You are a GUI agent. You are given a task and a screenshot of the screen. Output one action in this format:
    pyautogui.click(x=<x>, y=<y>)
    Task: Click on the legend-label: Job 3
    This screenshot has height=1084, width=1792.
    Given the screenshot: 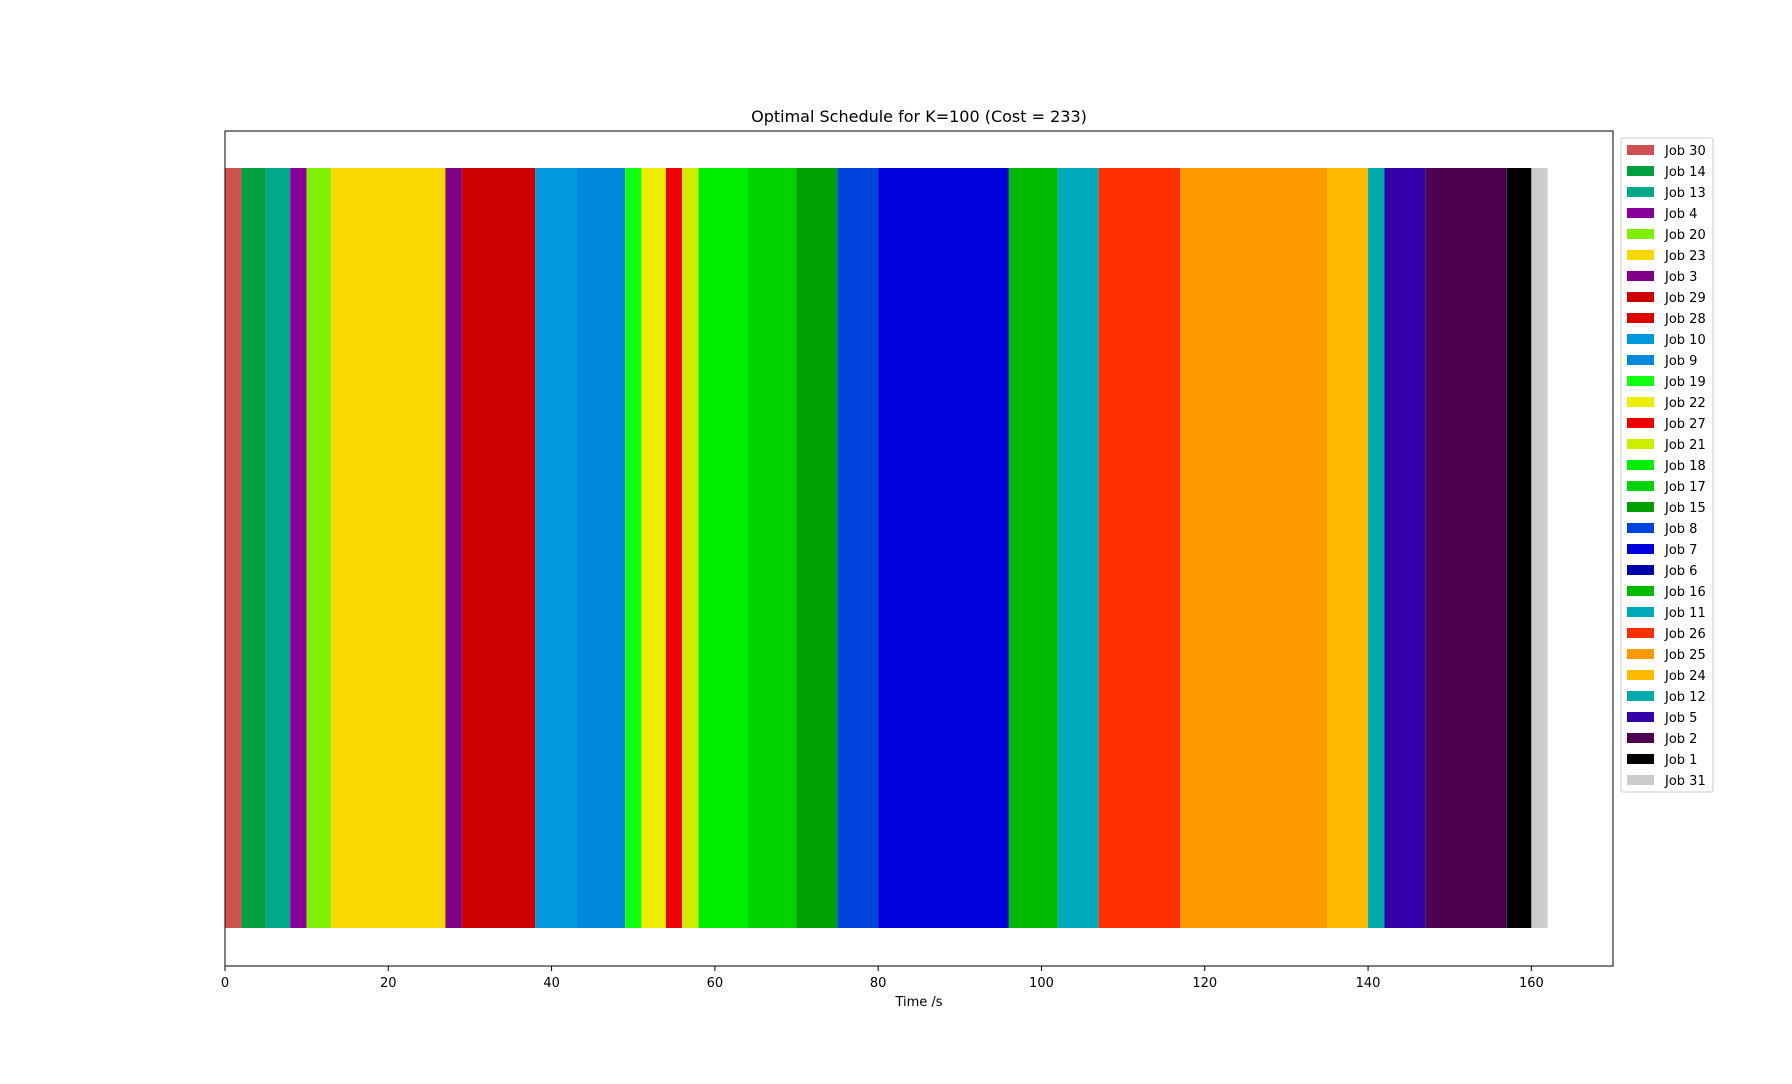 What is the action you would take?
    pyautogui.click(x=1680, y=277)
    